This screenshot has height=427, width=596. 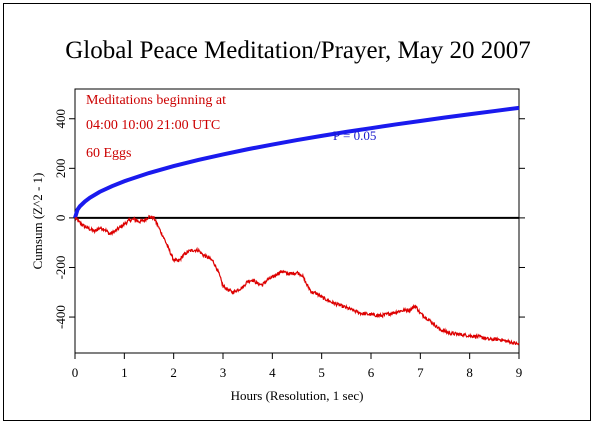 I want to click on annotation-line-1: Meditations beginning at, so click(x=156, y=100).